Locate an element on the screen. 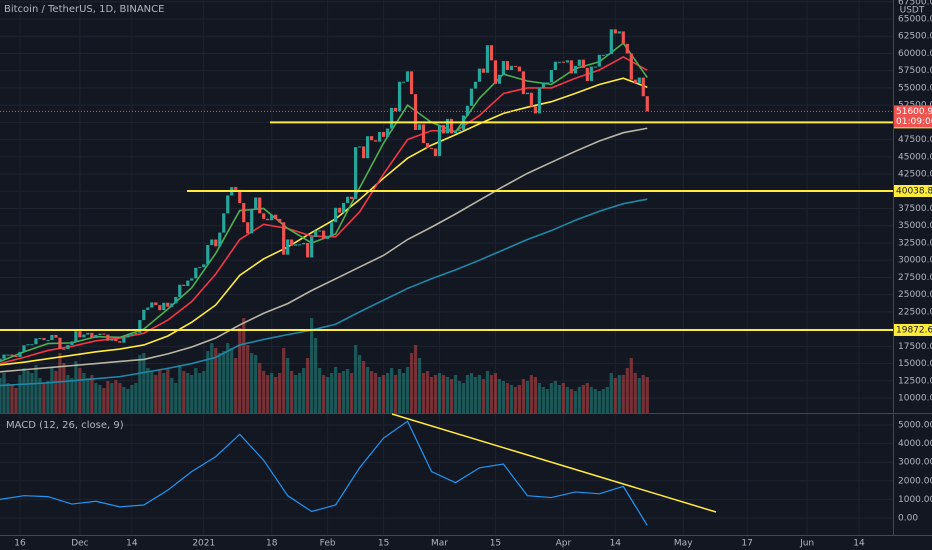 The image size is (932, 550). y-tick-label: 2000.00 is located at coordinates (915, 481).